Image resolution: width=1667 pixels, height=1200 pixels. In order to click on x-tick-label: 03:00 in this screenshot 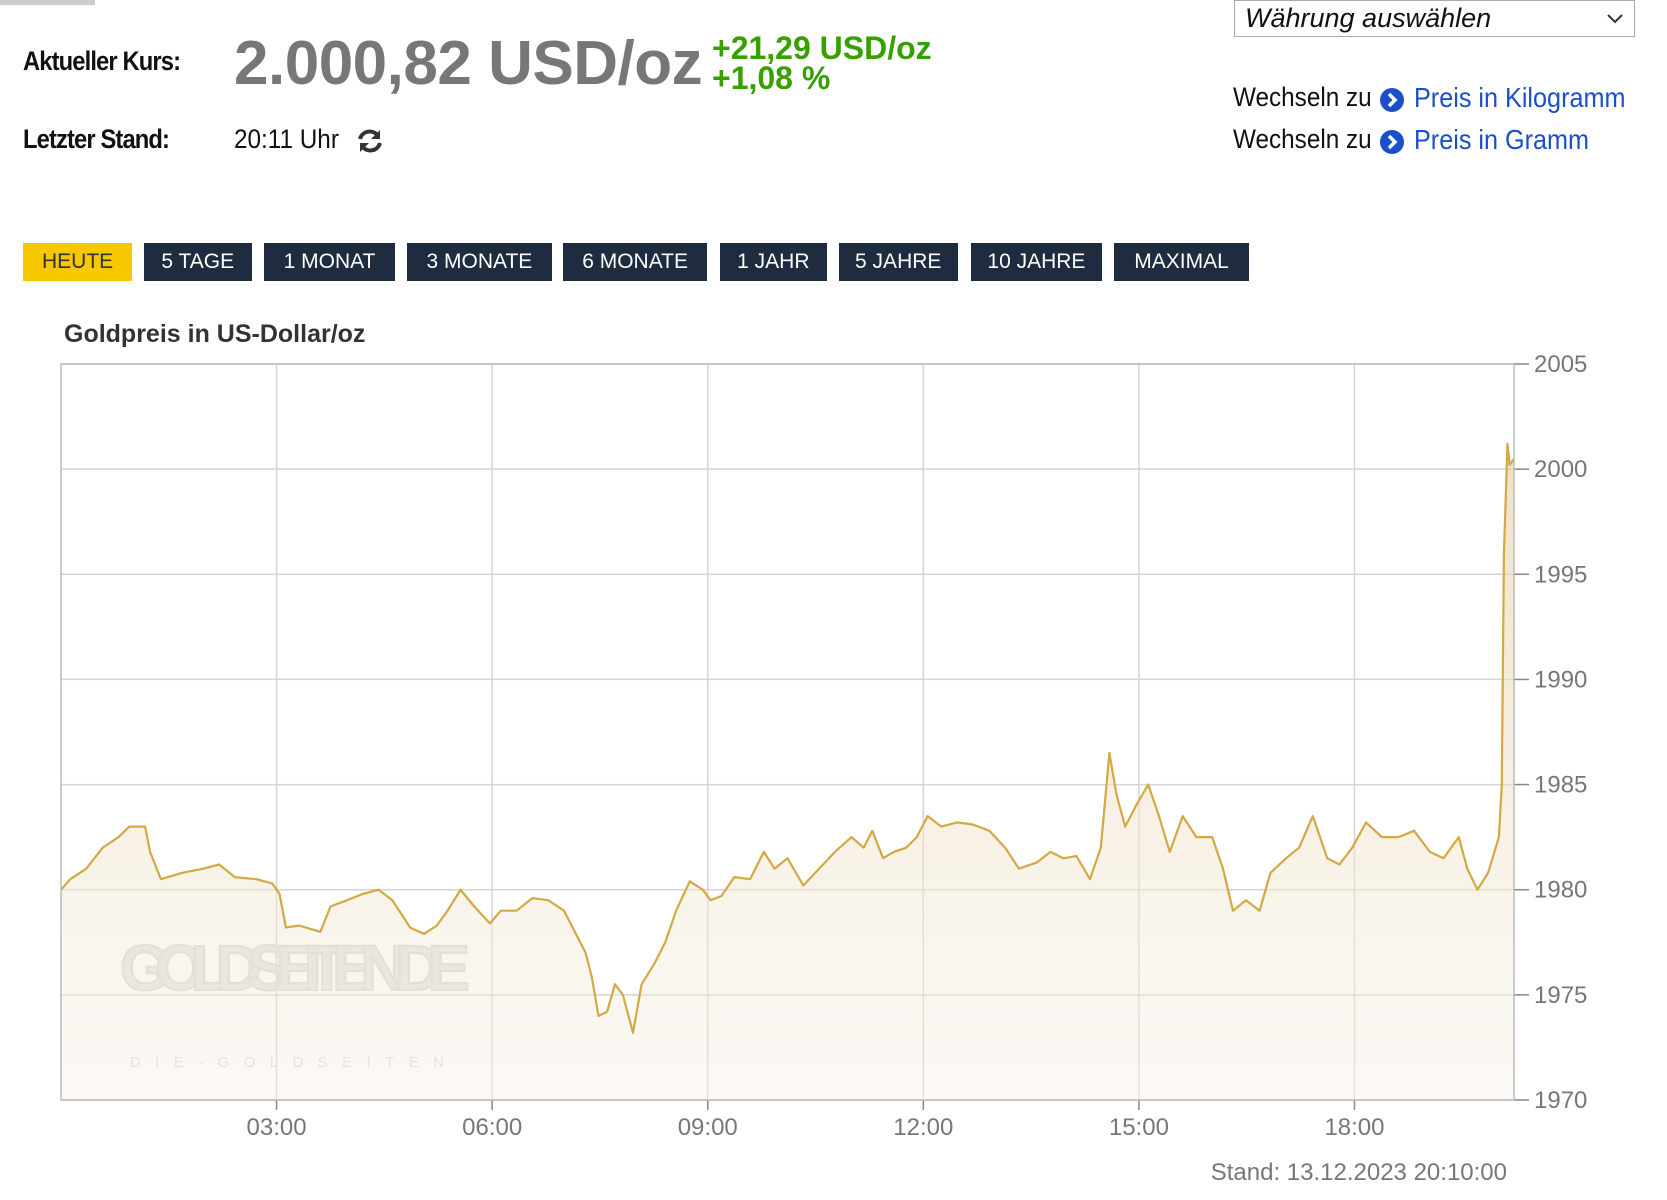, I will do `click(277, 1127)`.